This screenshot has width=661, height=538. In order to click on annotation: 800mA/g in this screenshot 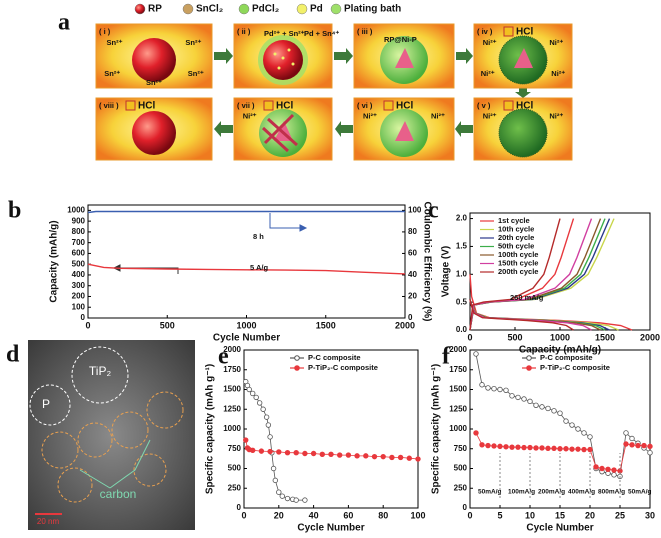, I will do `click(611, 492)`.